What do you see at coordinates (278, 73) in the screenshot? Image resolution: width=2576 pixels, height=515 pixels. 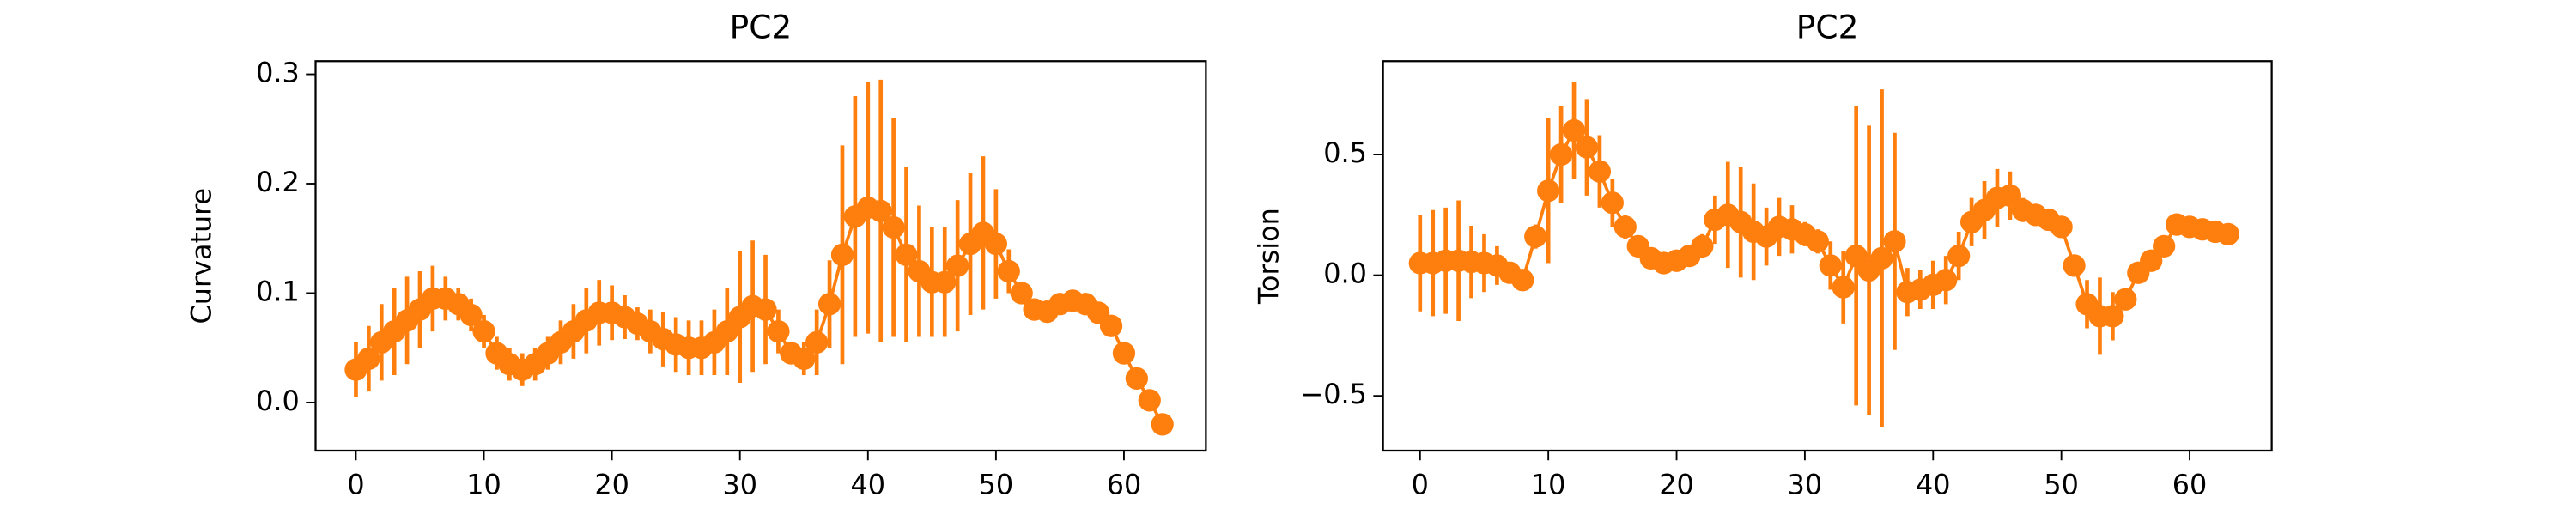 I see `y-tick-label: 0.3` at bounding box center [278, 73].